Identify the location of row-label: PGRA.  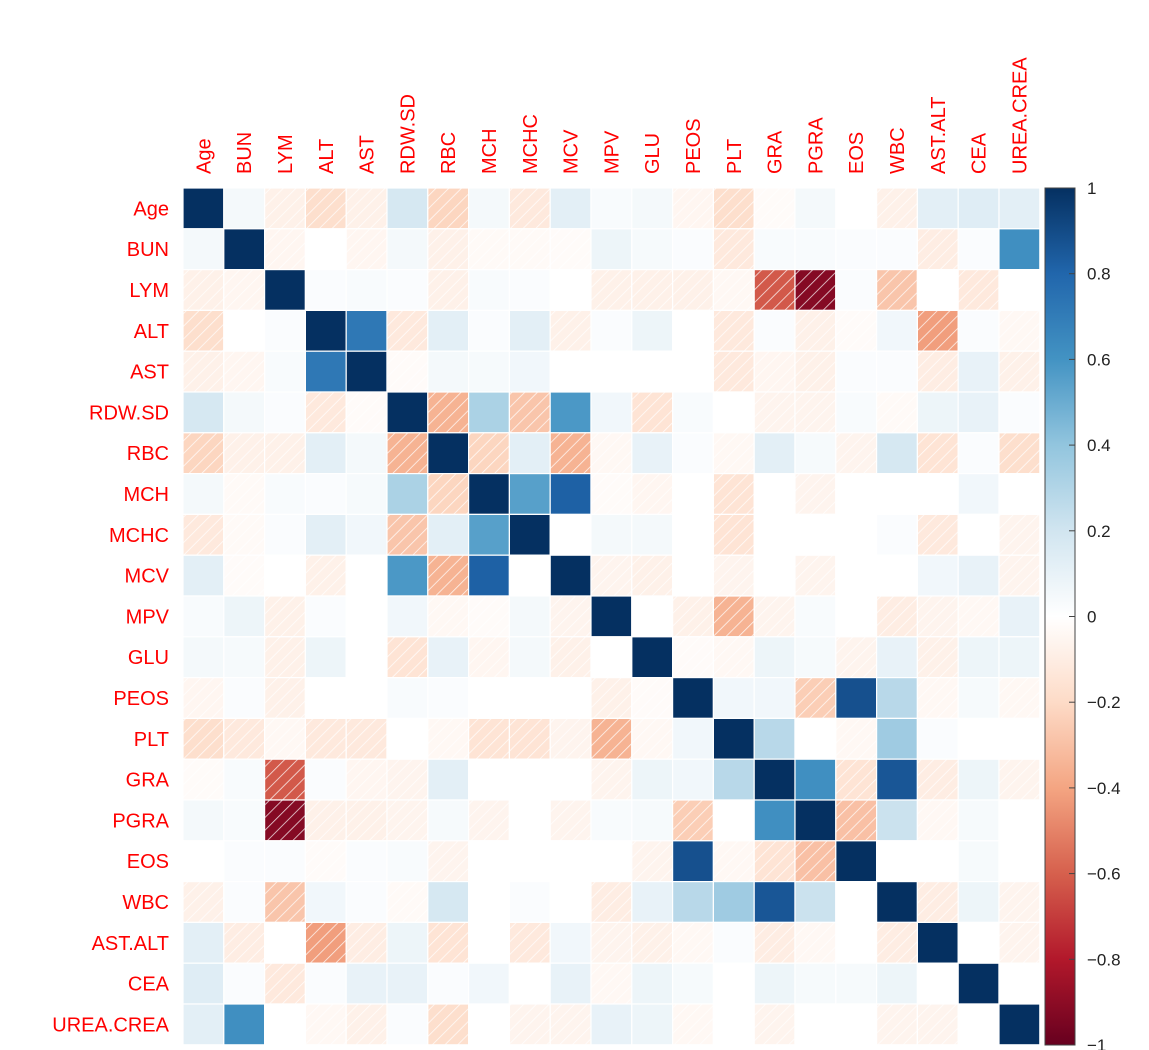
(140, 821).